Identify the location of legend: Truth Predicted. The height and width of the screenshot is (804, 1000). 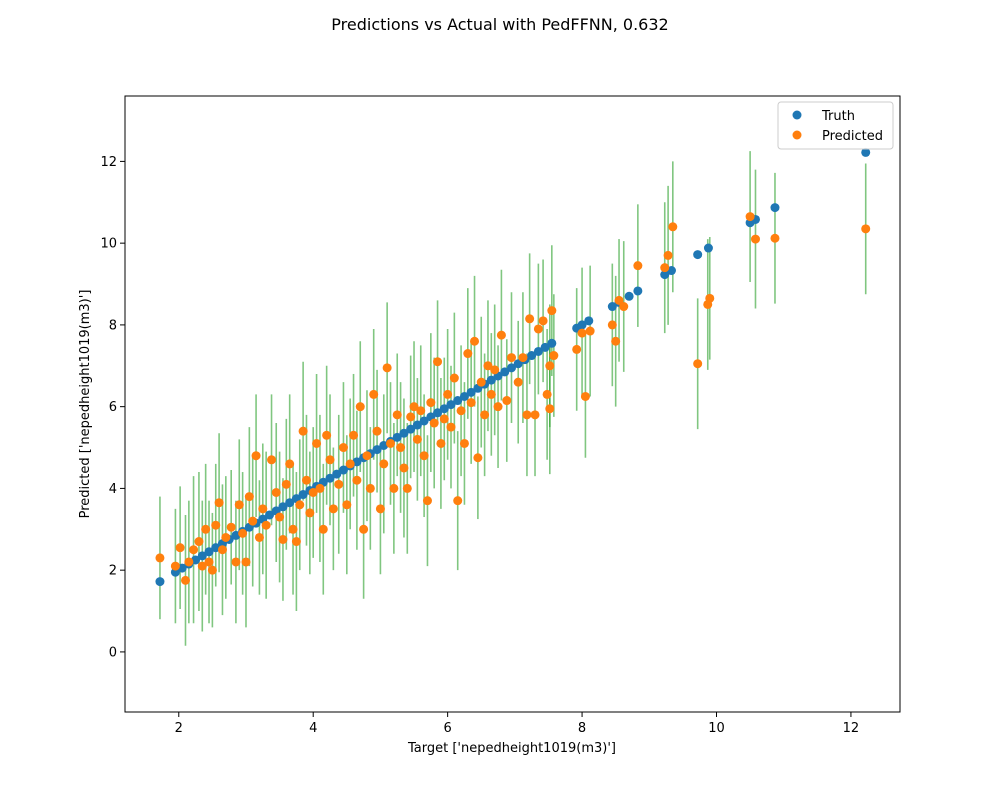
(835, 125).